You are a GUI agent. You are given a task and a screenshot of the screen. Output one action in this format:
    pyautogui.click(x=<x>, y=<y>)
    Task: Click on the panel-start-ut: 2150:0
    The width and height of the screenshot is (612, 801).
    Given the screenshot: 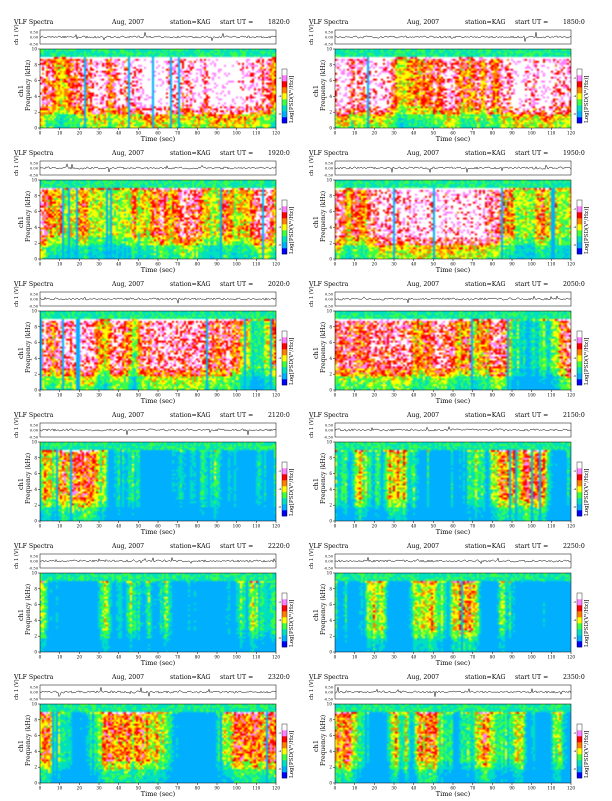 What is the action you would take?
    pyautogui.click(x=574, y=415)
    